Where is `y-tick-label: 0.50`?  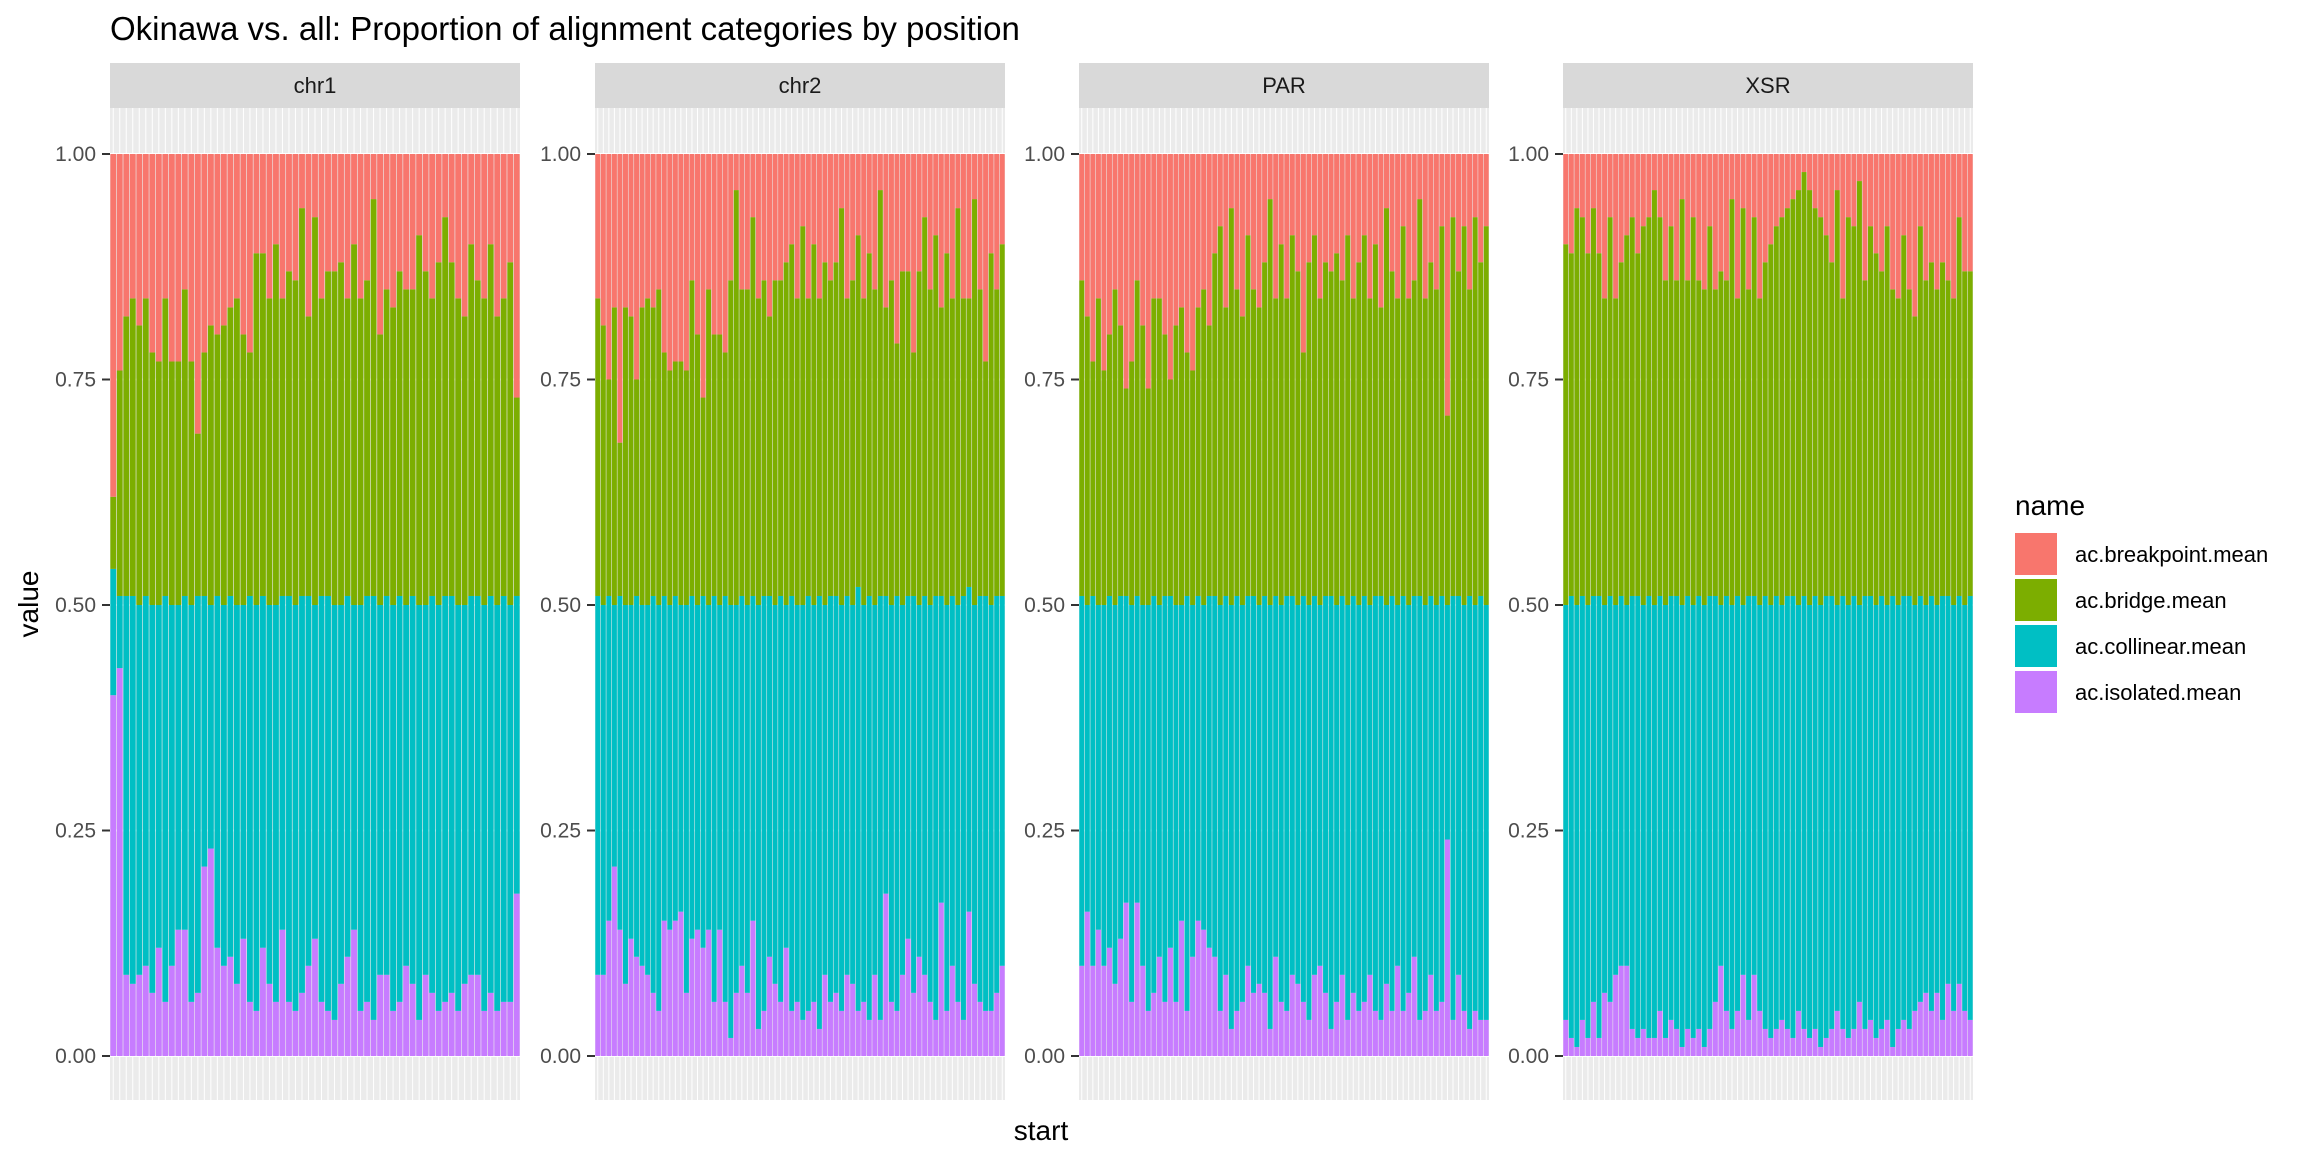 y-tick-label: 0.50 is located at coordinates (75, 605).